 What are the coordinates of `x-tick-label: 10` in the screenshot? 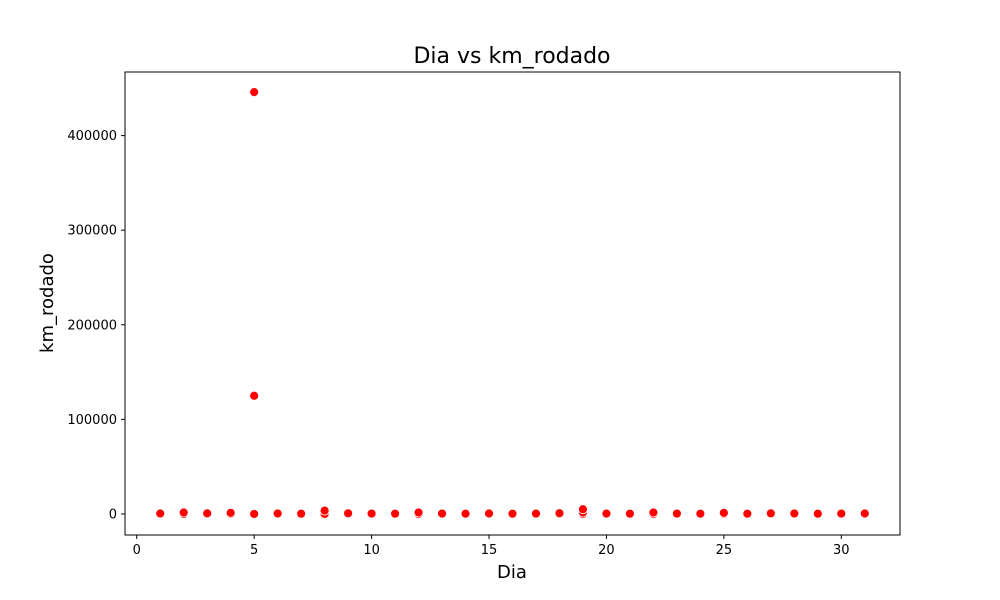 It's located at (371, 550).